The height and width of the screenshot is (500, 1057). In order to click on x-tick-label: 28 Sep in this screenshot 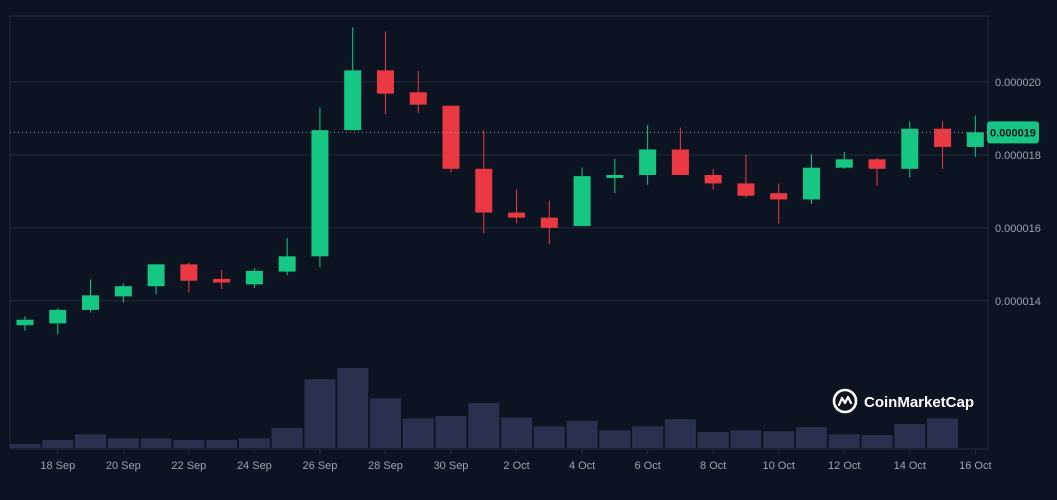, I will do `click(385, 466)`.